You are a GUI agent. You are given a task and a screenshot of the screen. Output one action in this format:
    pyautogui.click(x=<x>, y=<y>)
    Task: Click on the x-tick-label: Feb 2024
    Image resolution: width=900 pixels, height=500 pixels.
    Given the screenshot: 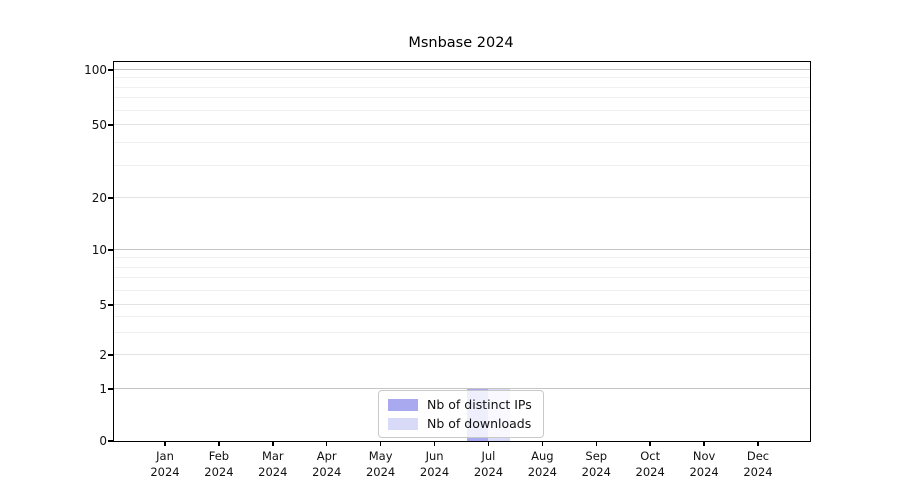 What is the action you would take?
    pyautogui.click(x=219, y=464)
    